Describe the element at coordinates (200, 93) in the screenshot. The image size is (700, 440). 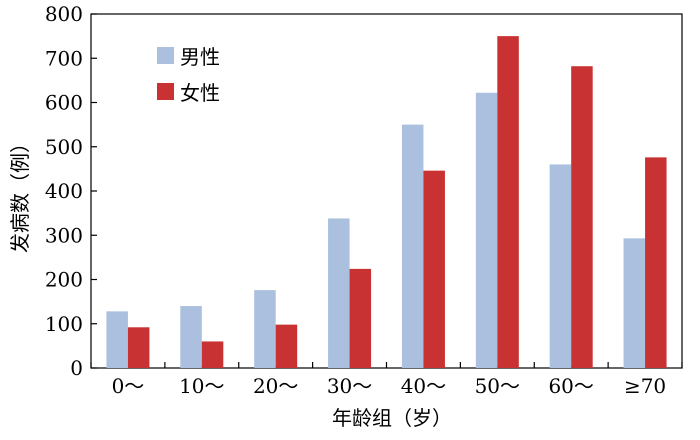
I see `legend-label-female: 女性` at that location.